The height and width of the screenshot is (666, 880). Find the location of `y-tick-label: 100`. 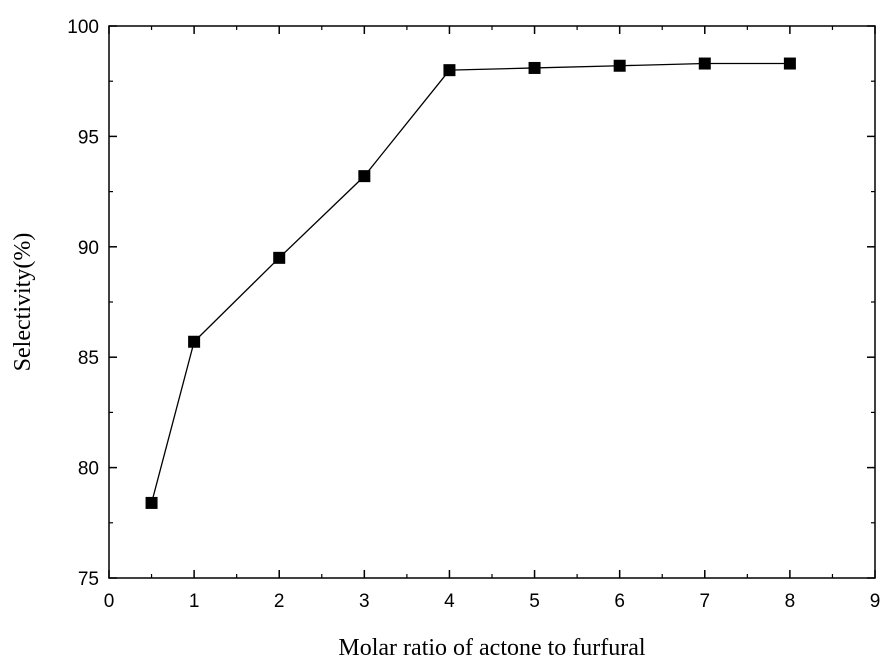

y-tick-label: 100 is located at coordinates (83, 27).